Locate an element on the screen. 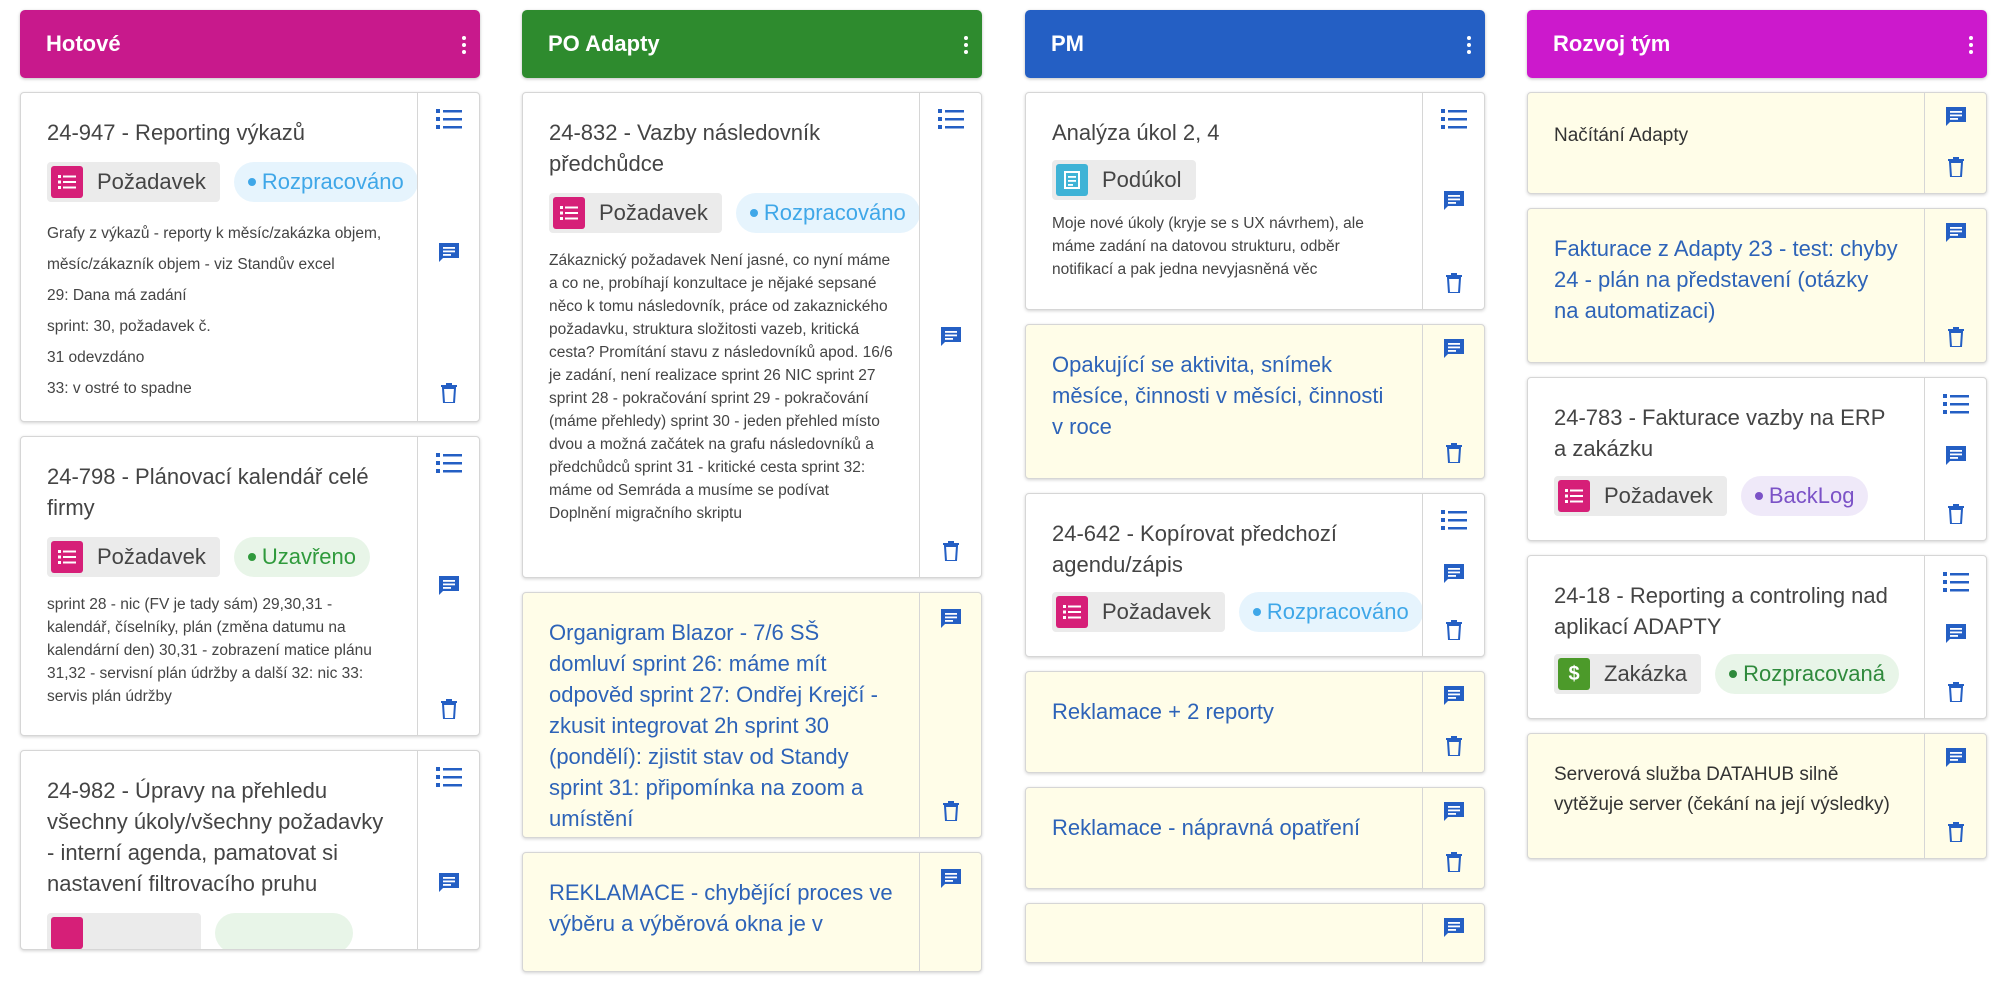 Image resolution: width=2007 pixels, height=986 pixels. card-title: 24-947 - Reporting výkazů is located at coordinates (176, 132).